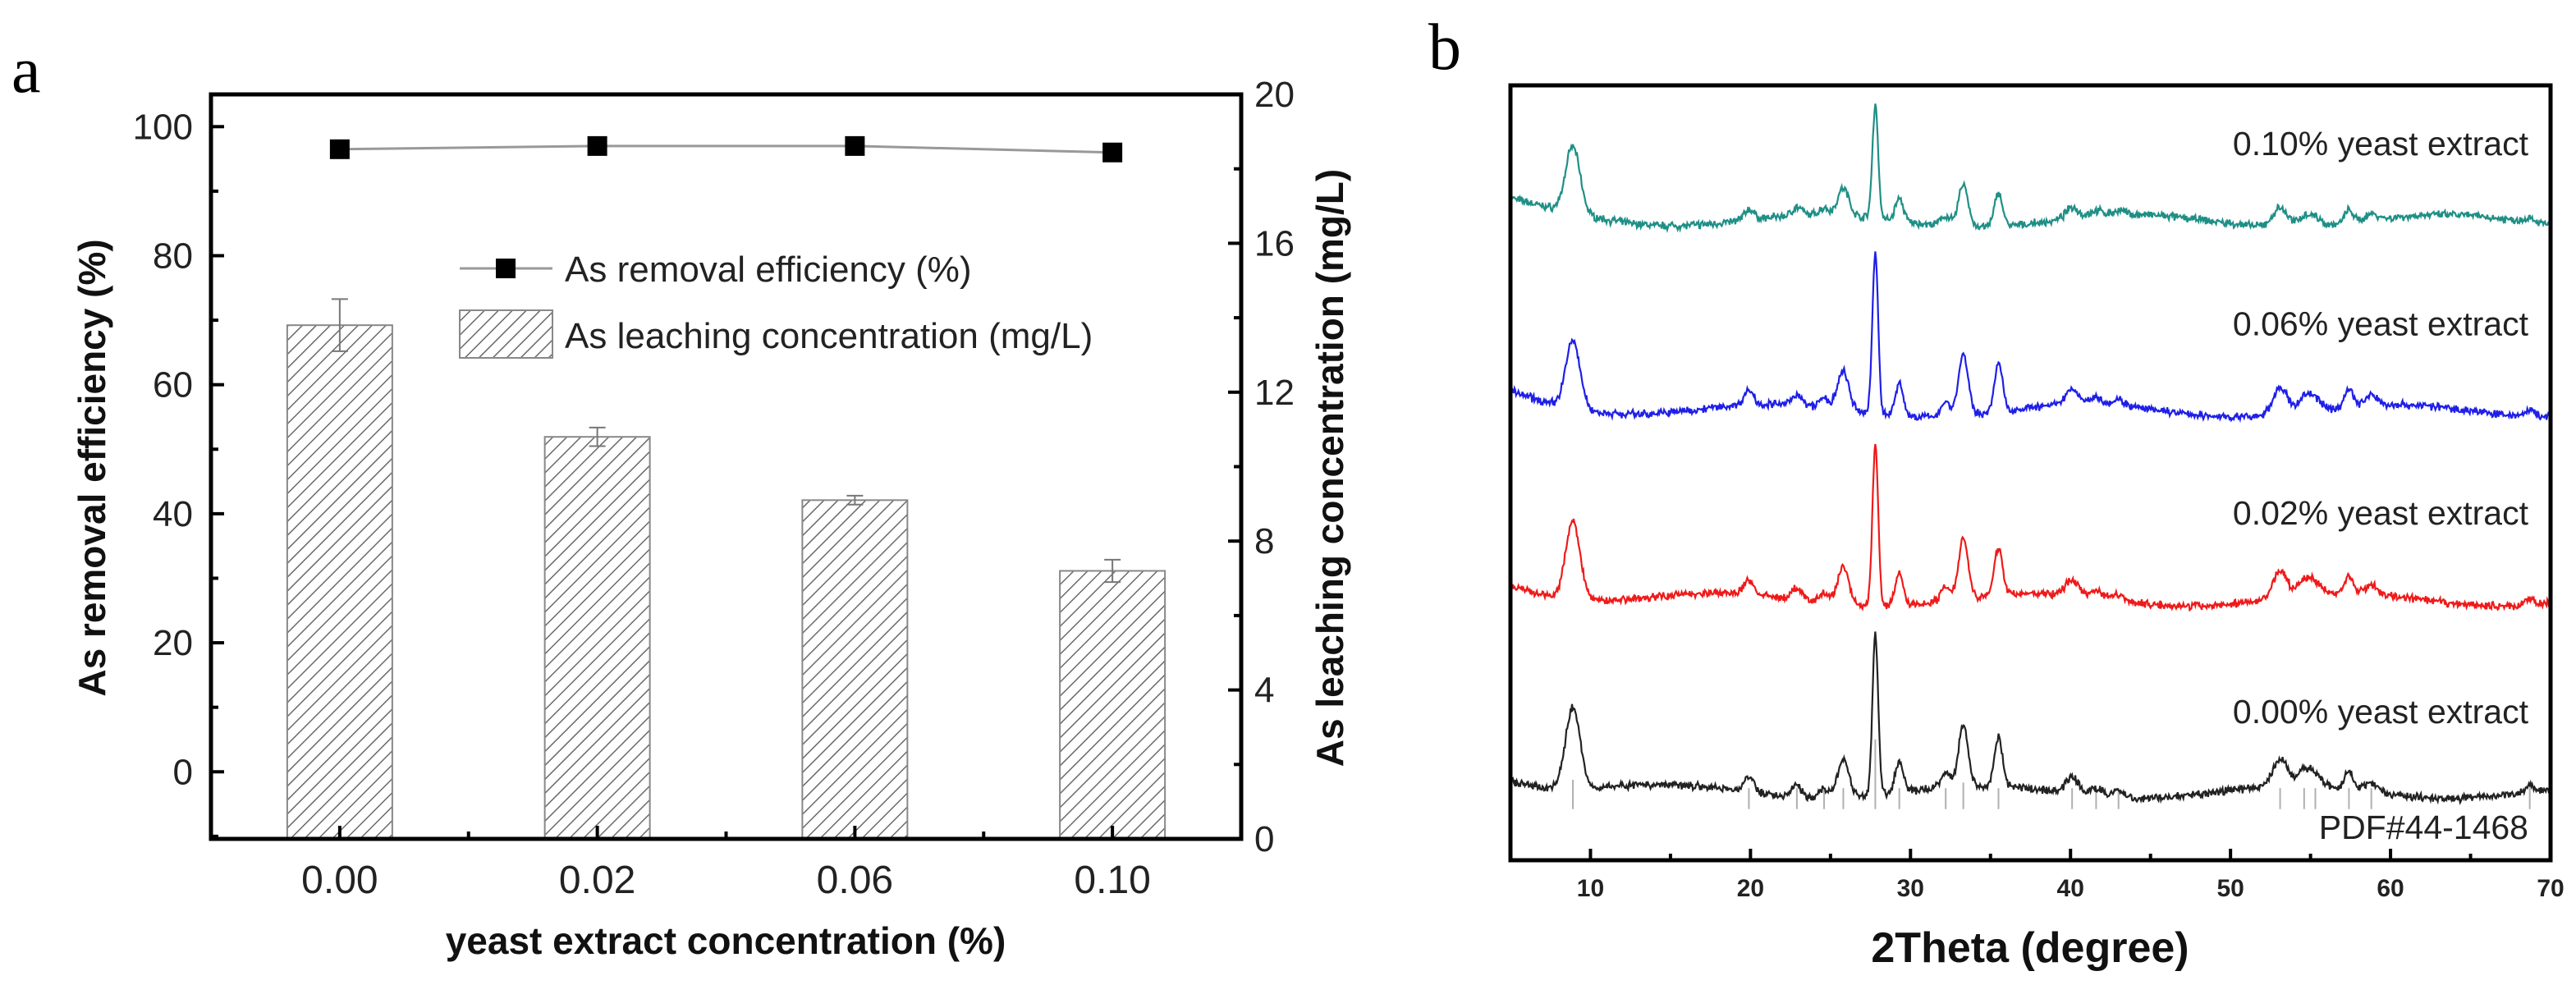 This screenshot has height=985, width=2576. What do you see at coordinates (340, 881) in the screenshot?
I see `x-tick-label: 0.00` at bounding box center [340, 881].